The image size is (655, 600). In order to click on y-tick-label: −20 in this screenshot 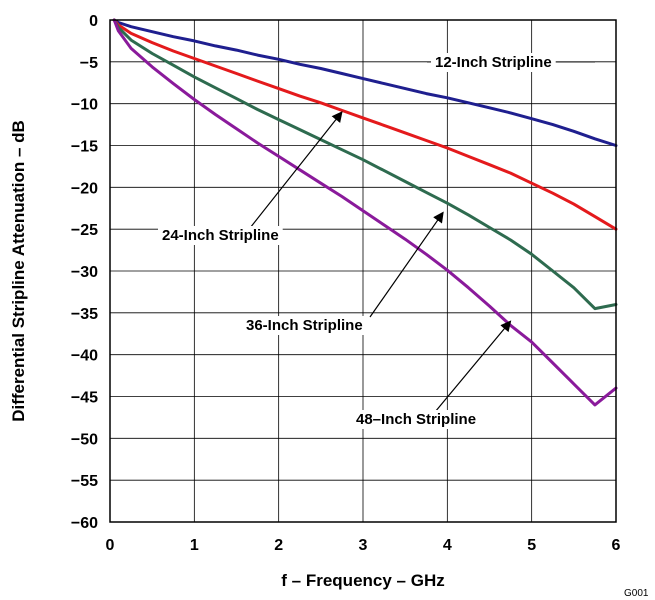, I will do `click(84, 188)`.